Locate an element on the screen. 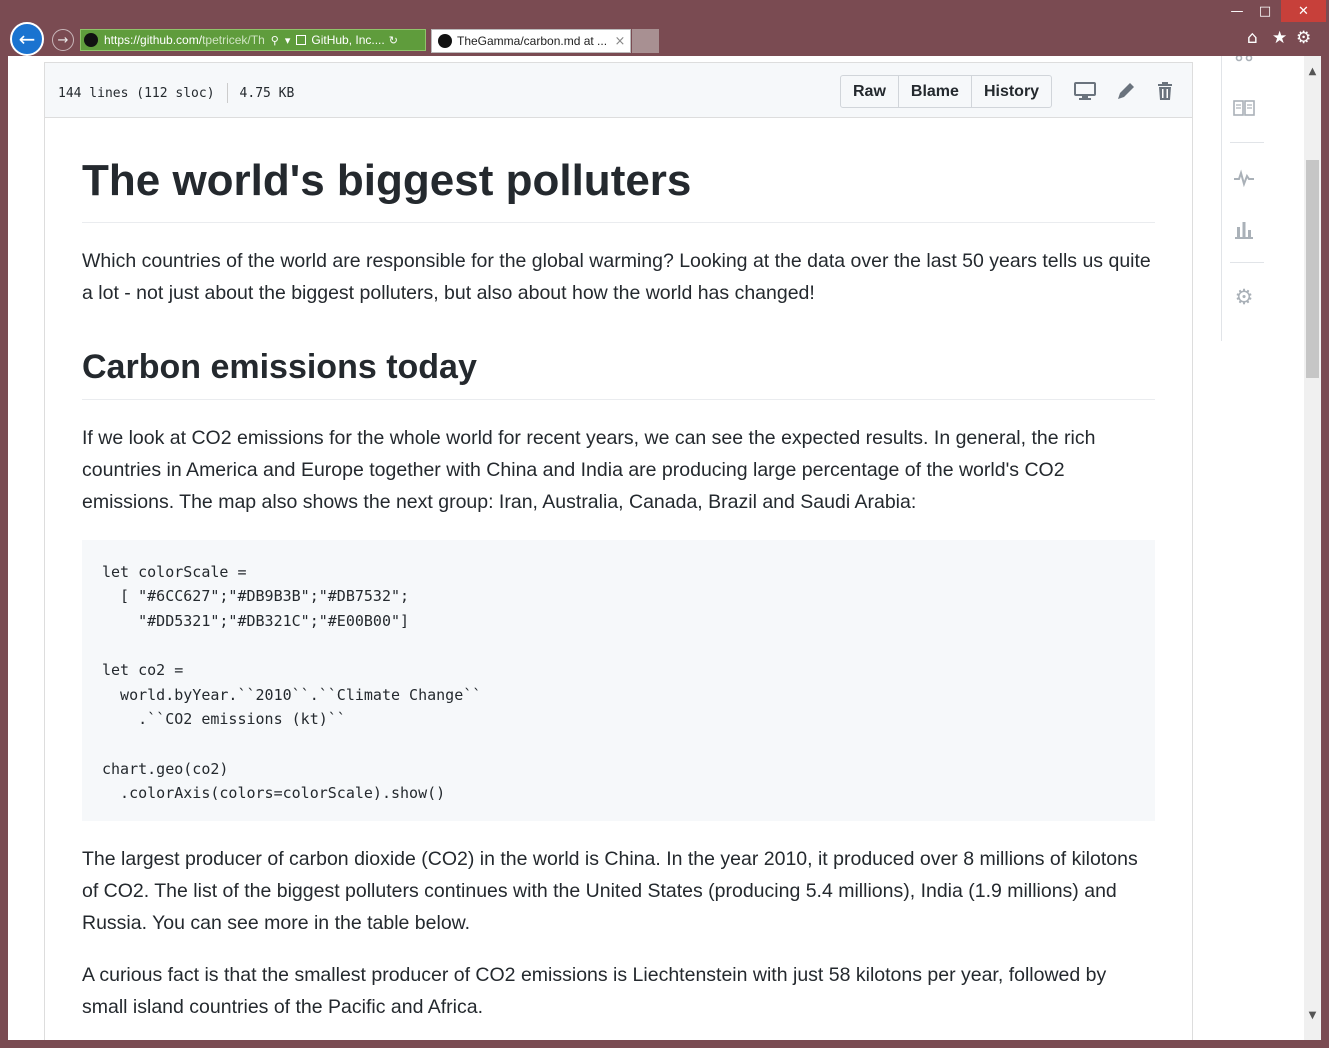 The width and height of the screenshot is (1329, 1048). pencil-icon is located at coordinates (1126, 91).